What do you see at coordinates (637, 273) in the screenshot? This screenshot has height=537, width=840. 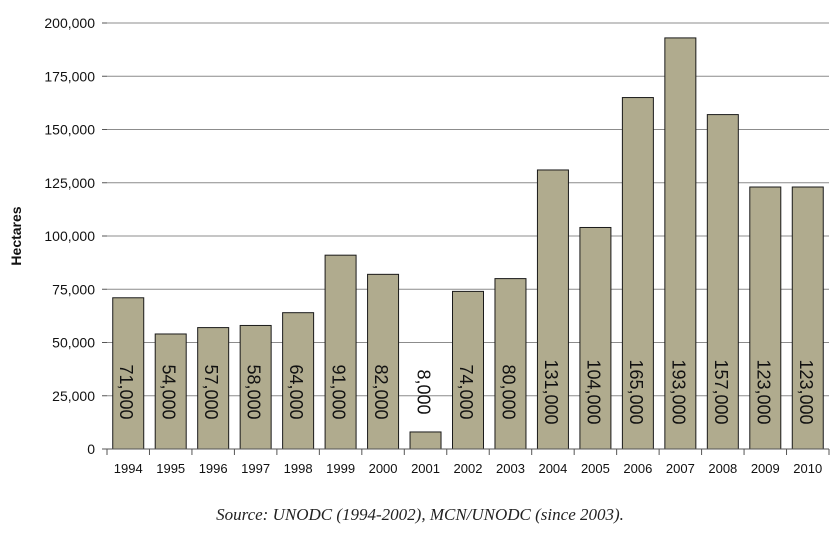 I see `bar-2006` at bounding box center [637, 273].